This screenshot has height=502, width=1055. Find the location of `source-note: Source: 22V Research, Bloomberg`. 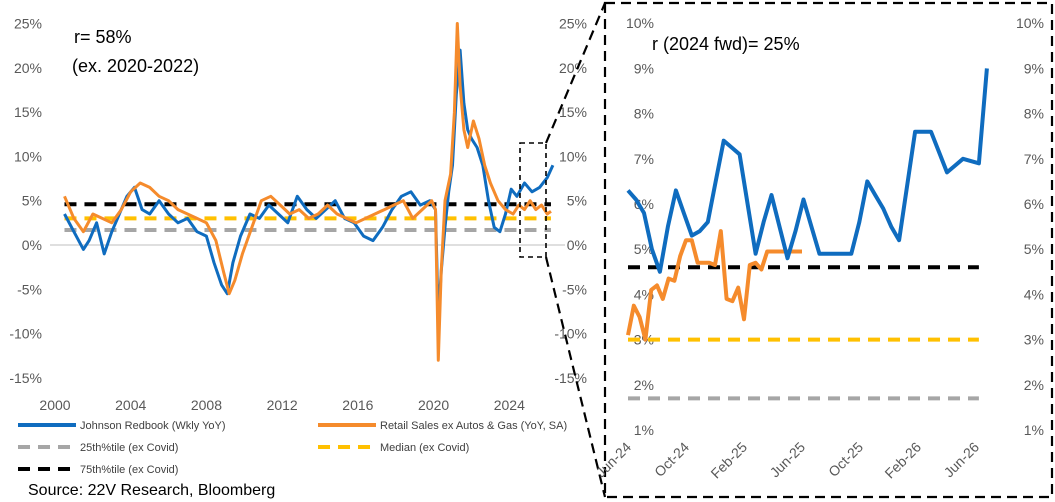

source-note: Source: 22V Research, Bloomberg is located at coordinates (151, 490).